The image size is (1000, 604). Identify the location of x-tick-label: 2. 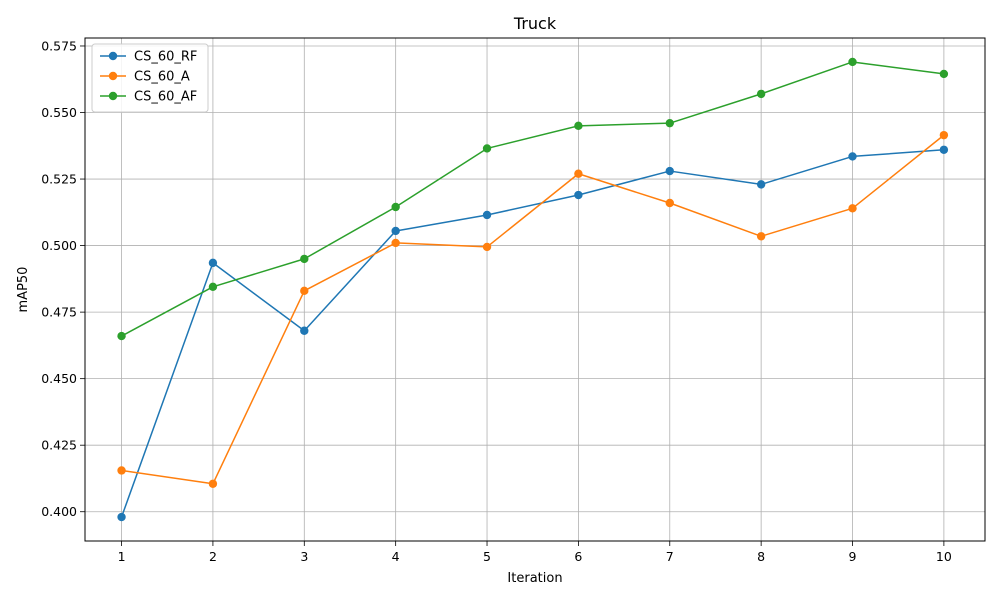
(213, 556).